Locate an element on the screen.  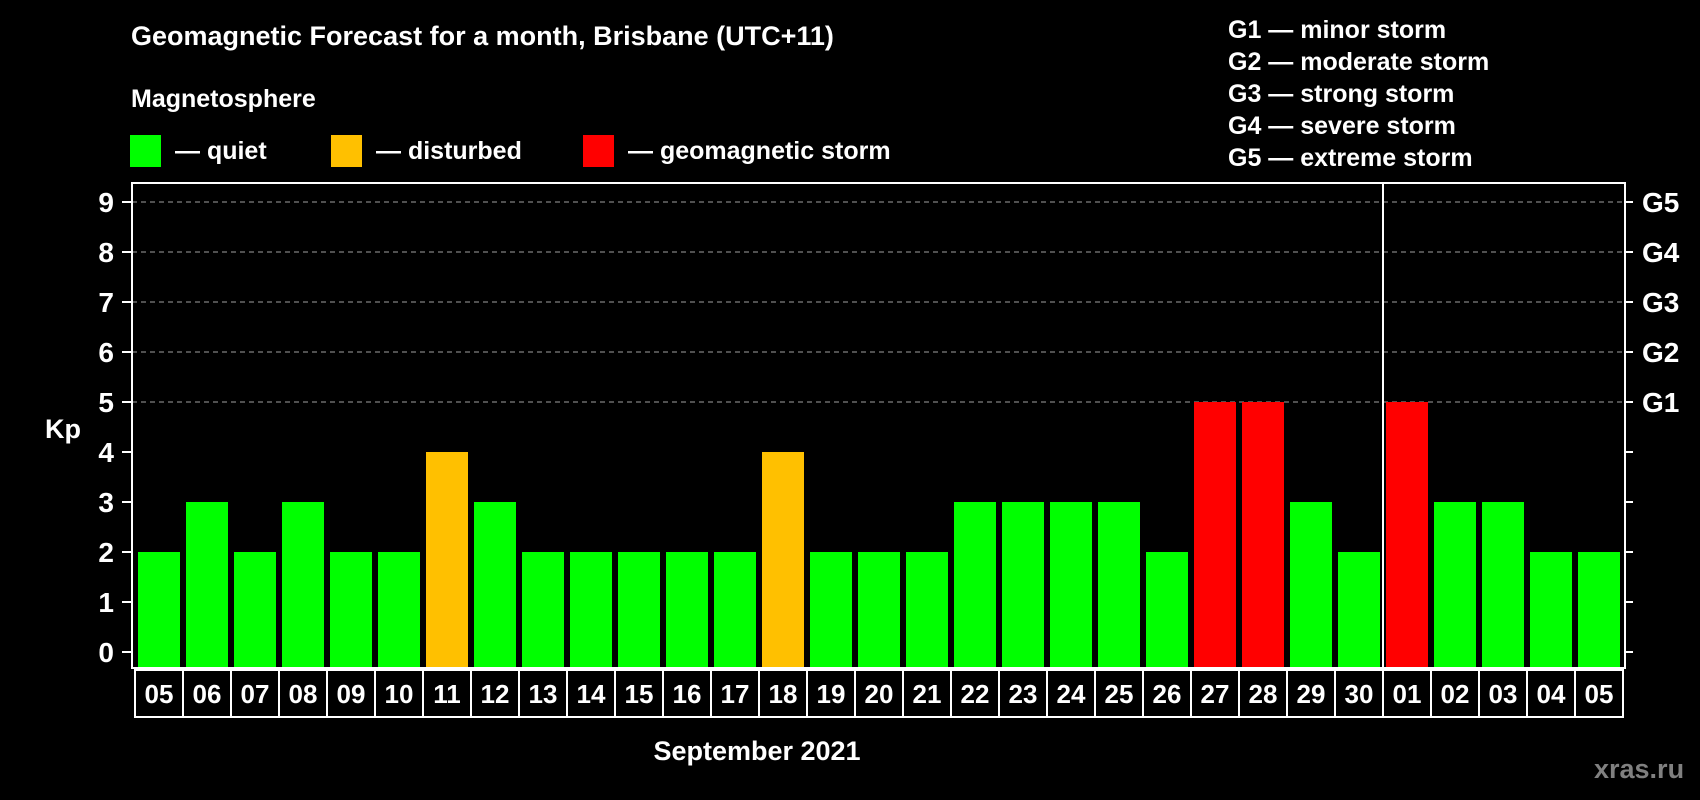
bar-19-quiet is located at coordinates (831, 610).